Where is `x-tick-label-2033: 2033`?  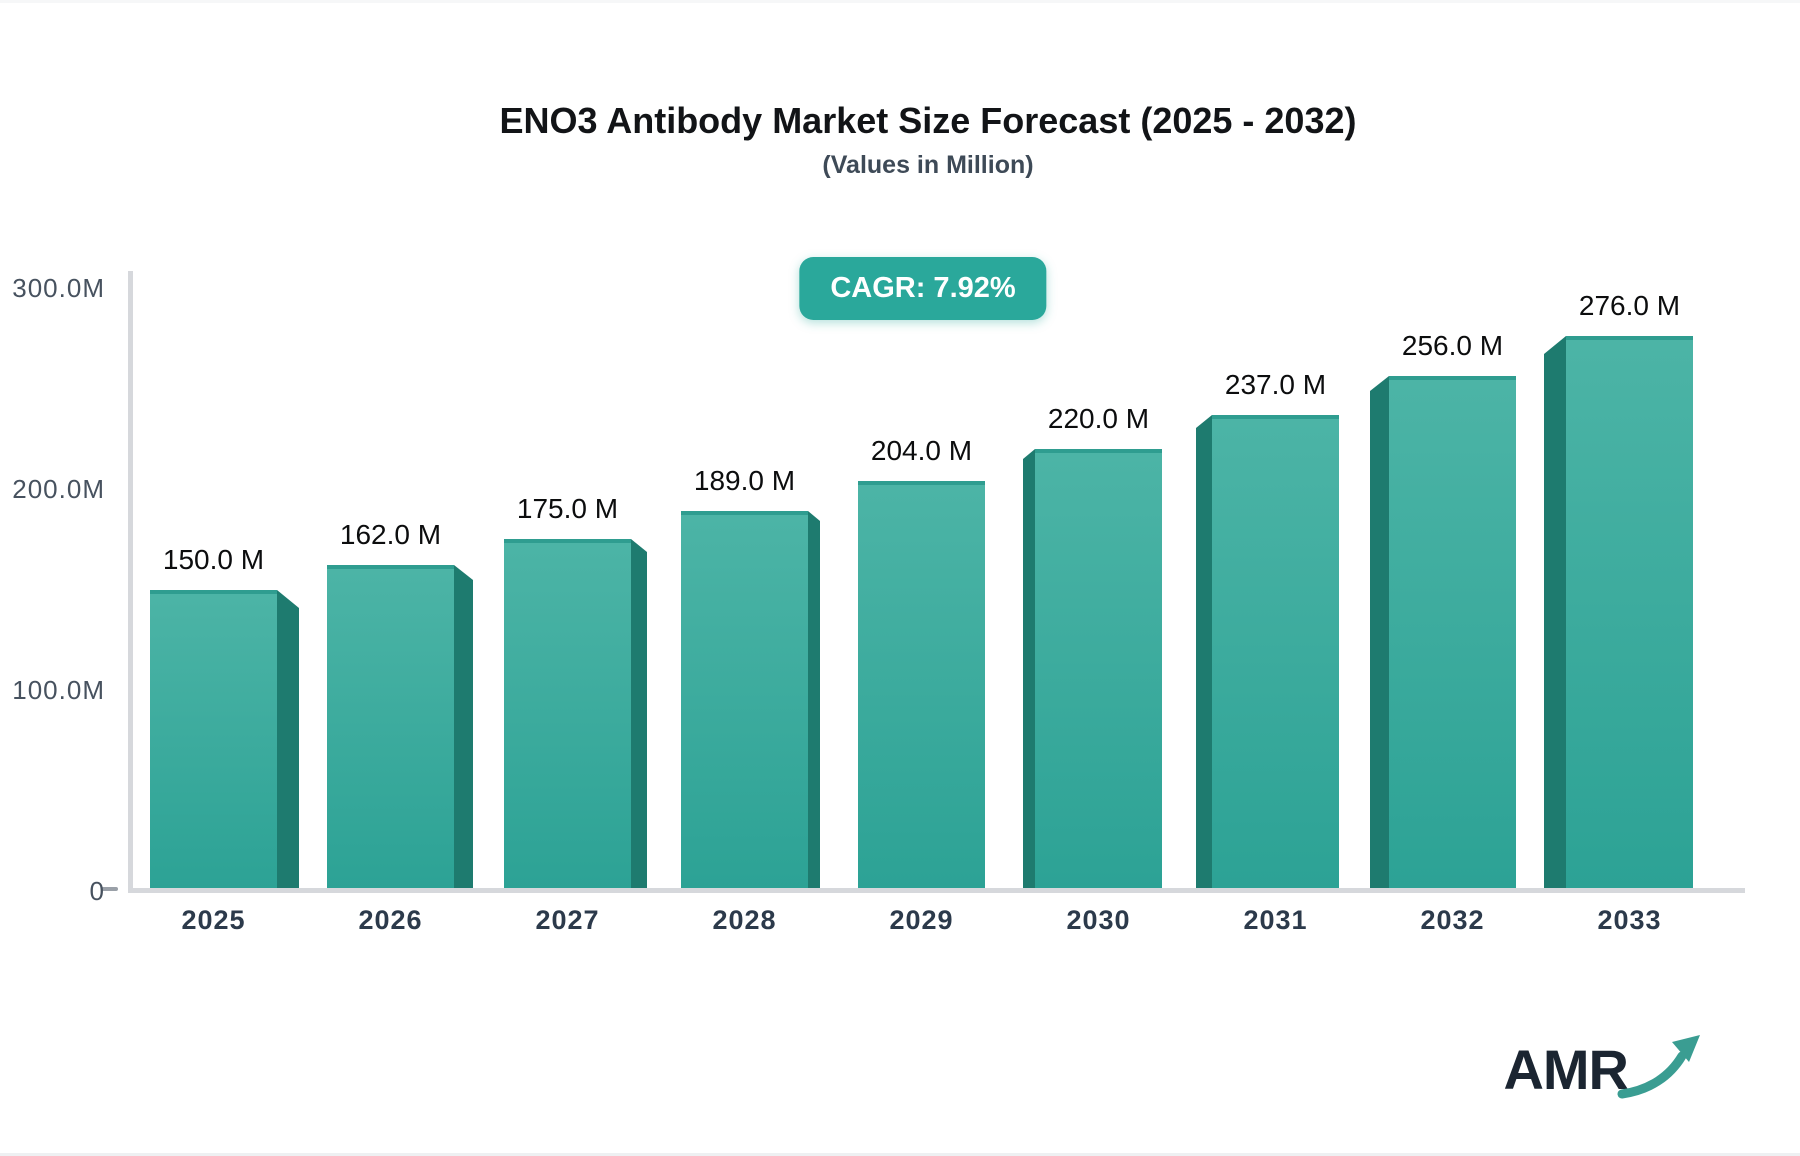 x-tick-label-2033: 2033 is located at coordinates (1629, 920).